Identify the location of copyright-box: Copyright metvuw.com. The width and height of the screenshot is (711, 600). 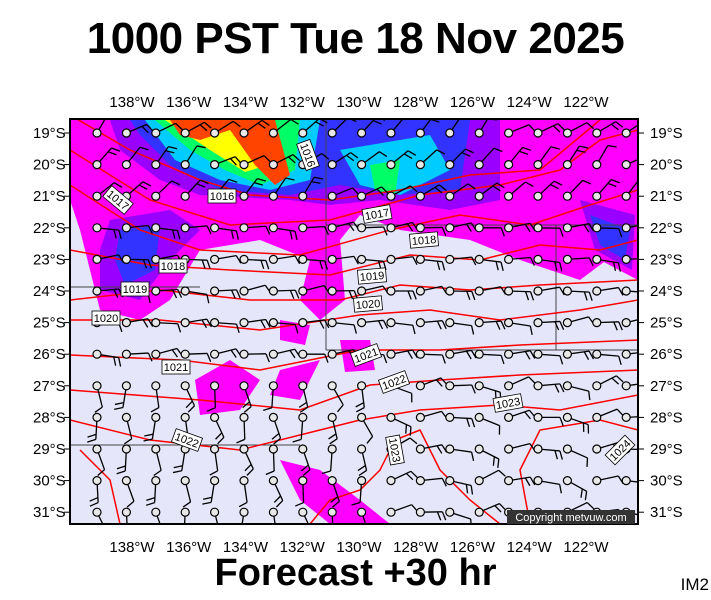
(571, 517).